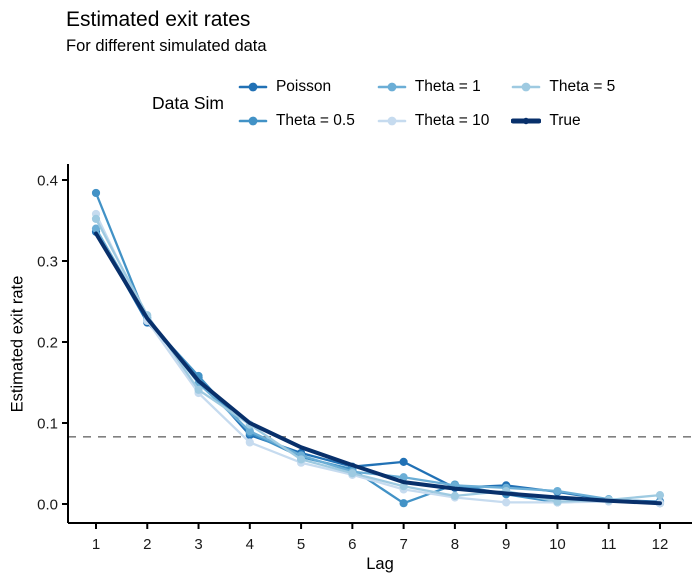  What do you see at coordinates (301, 544) in the screenshot?
I see `x-tick-label: 5` at bounding box center [301, 544].